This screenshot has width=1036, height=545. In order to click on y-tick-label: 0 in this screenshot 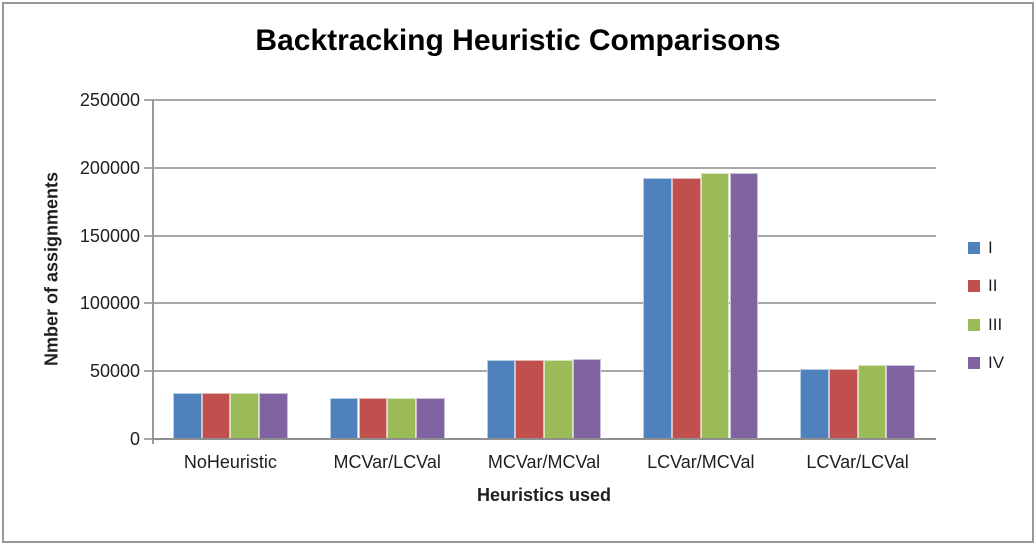, I will do `click(134, 439)`.